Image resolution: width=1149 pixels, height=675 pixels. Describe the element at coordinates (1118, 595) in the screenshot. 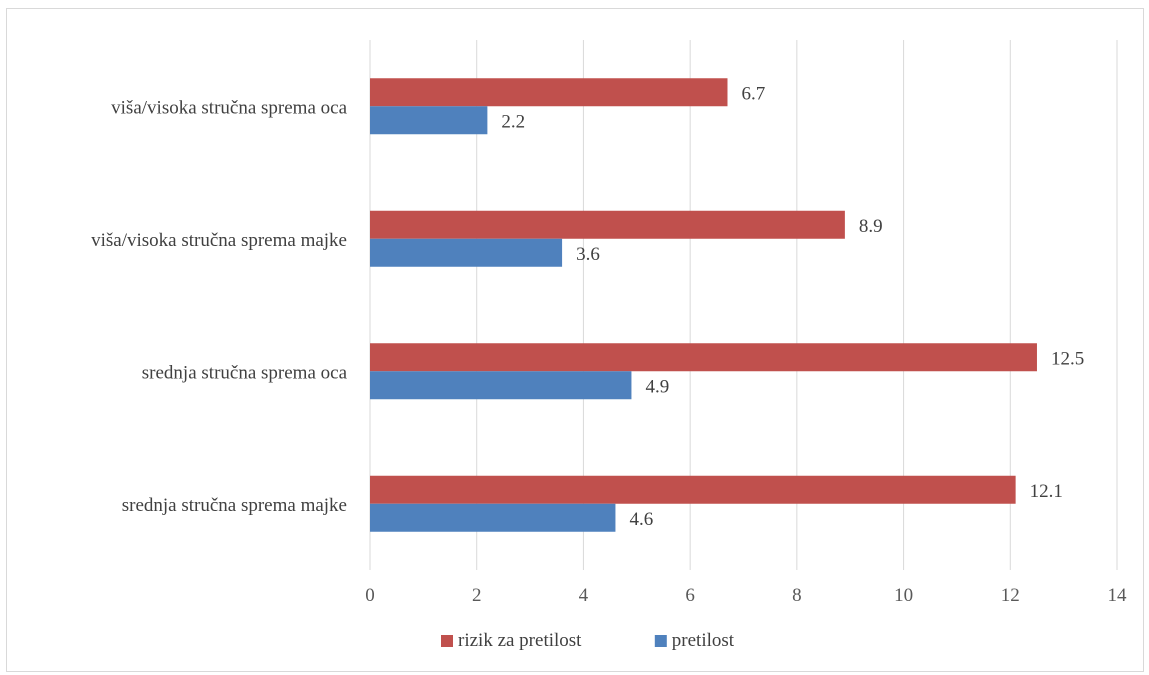

I see `x-tick-label: 14` at that location.